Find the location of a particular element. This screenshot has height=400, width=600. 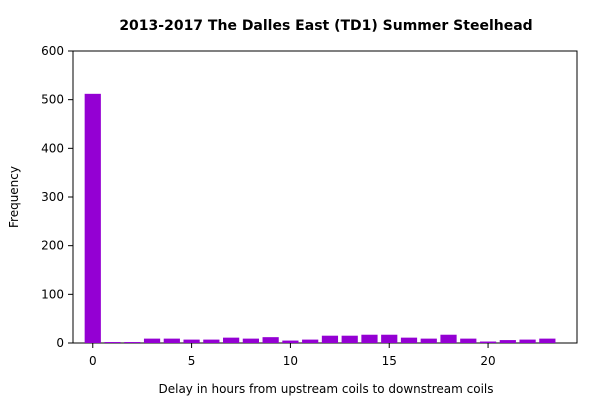

y-tick-label: 600 is located at coordinates (52, 51).